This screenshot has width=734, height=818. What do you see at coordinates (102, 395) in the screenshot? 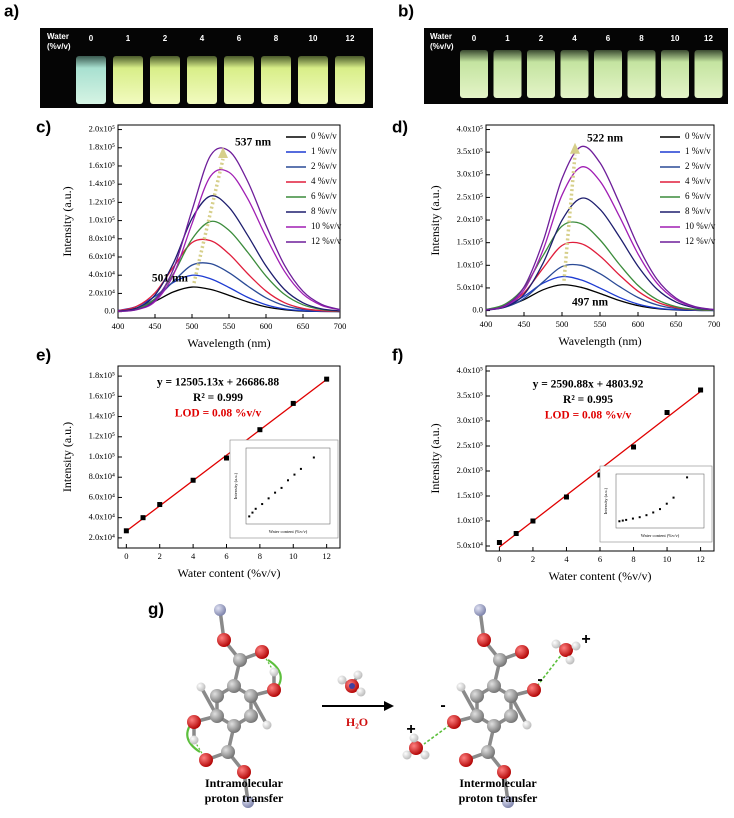
I see `y-tick-label: 1.6x10⁵` at bounding box center [102, 395].